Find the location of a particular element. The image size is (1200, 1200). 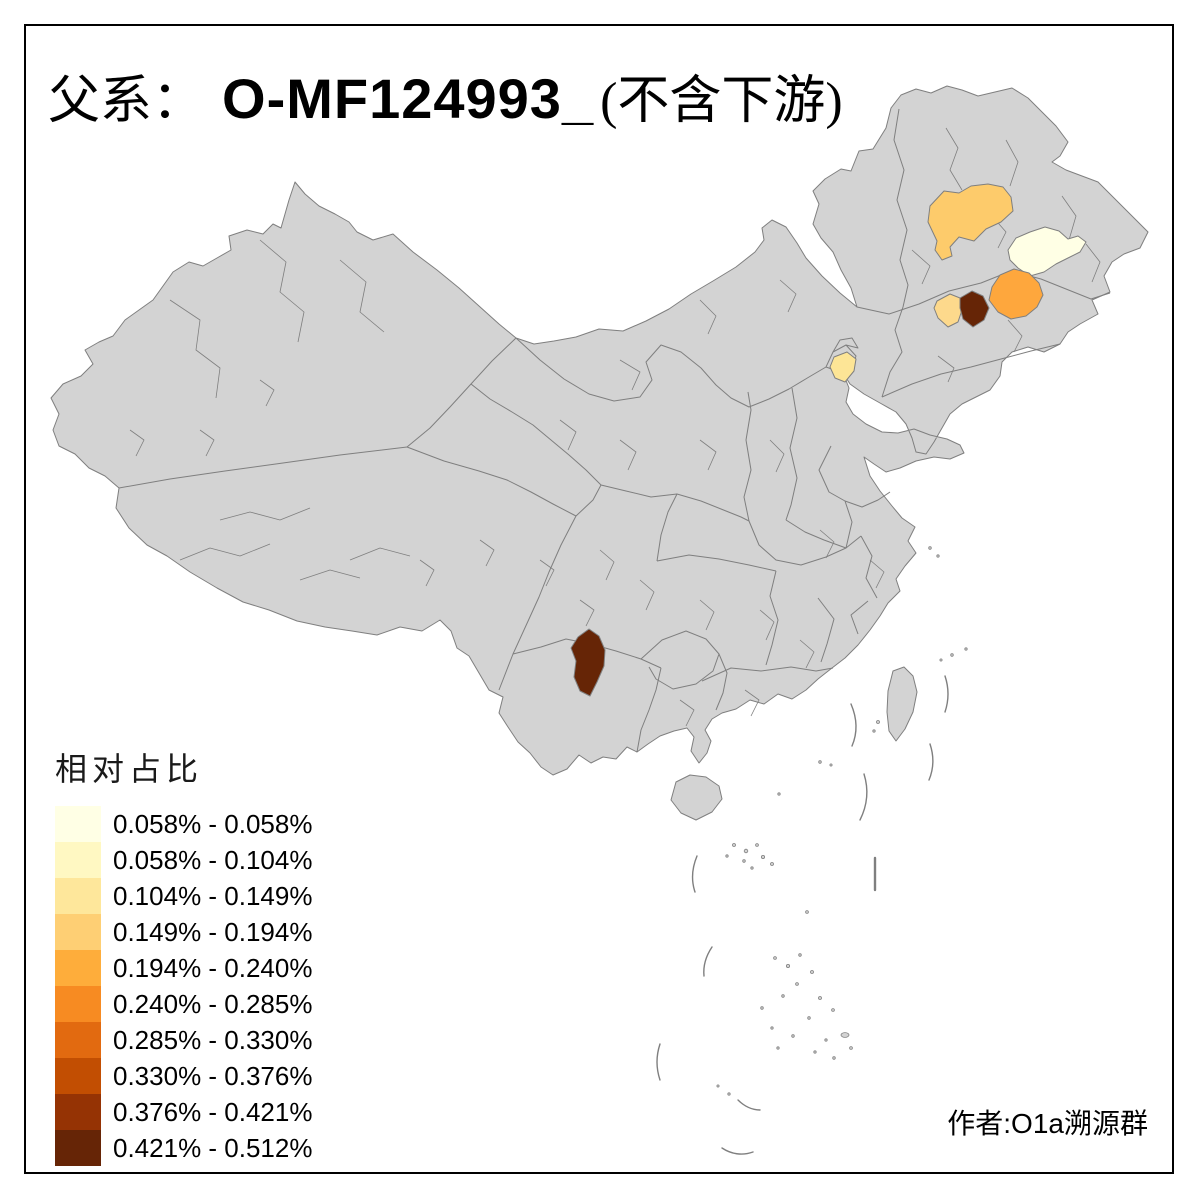

legend-label: 0.376% - 0.421% is located at coordinates (213, 1111).